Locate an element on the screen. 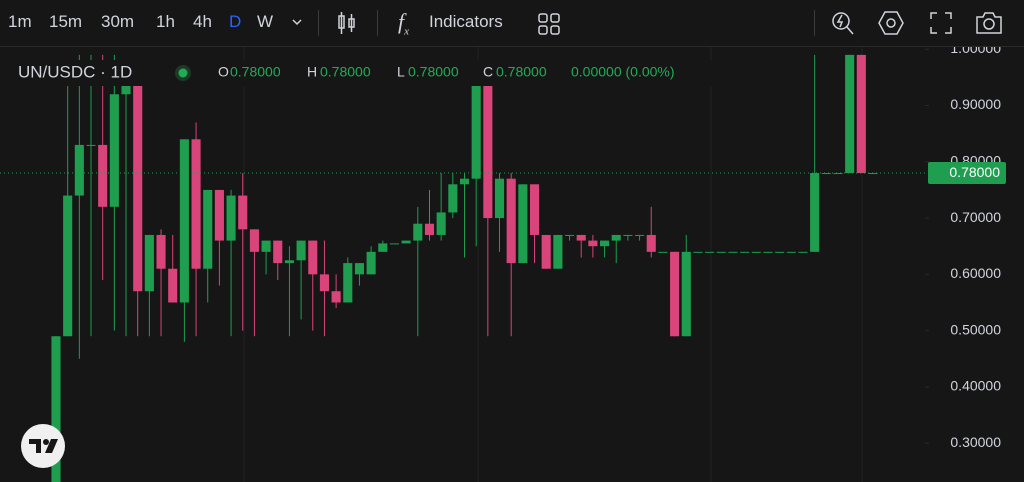 The height and width of the screenshot is (482, 1024). last-price-marker is located at coordinates (967, 173).